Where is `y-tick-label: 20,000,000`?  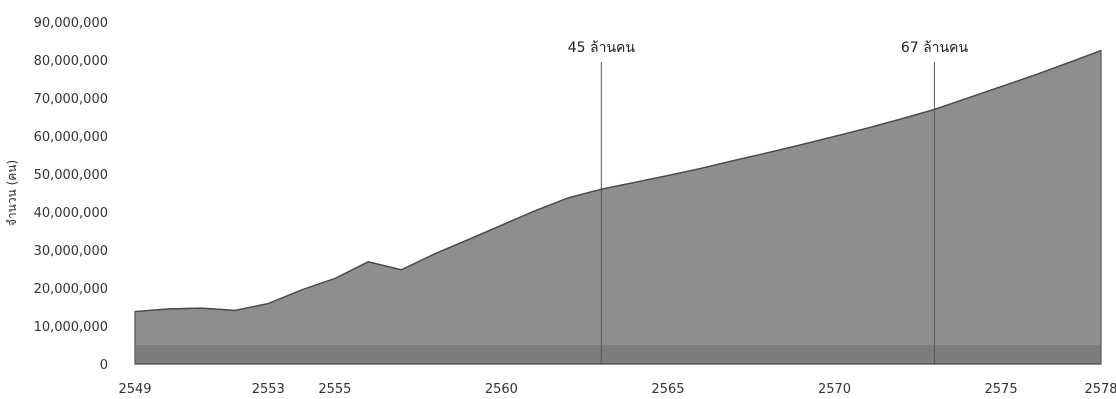
y-tick-label: 20,000,000 is located at coordinates (71, 289).